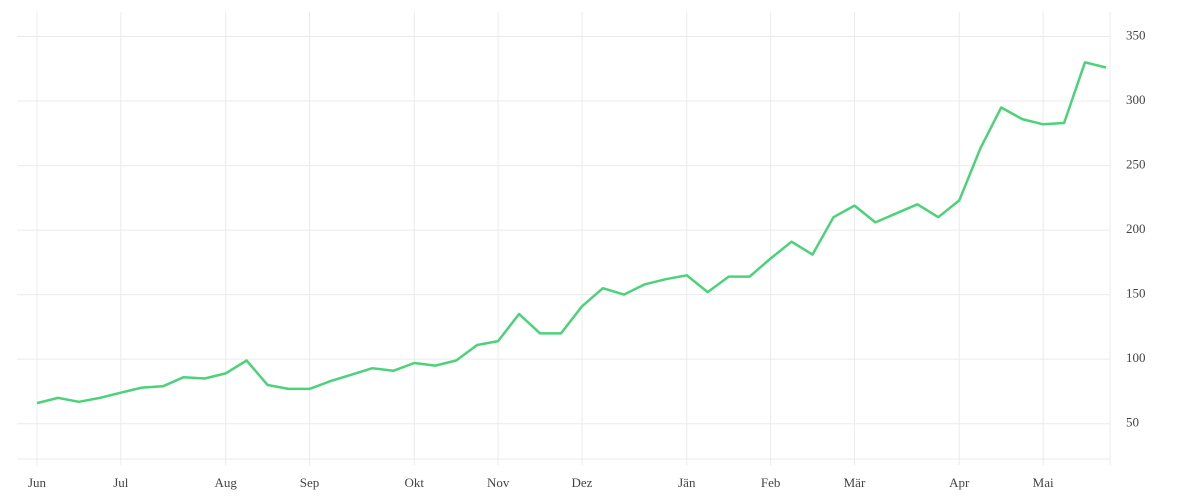 The height and width of the screenshot is (500, 1200). What do you see at coordinates (582, 482) in the screenshot?
I see `x-tick-label: Dez` at bounding box center [582, 482].